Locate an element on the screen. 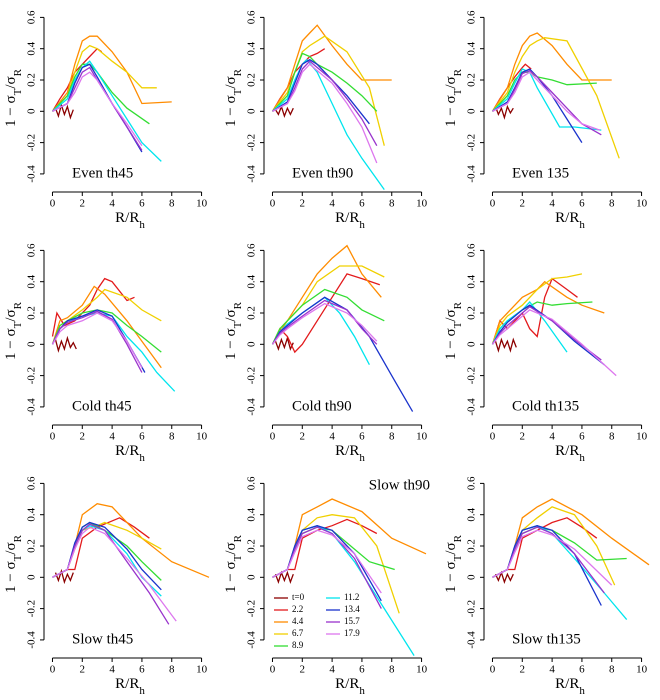 This screenshot has width=660, height=700. annotation: Even 135 is located at coordinates (540, 173).